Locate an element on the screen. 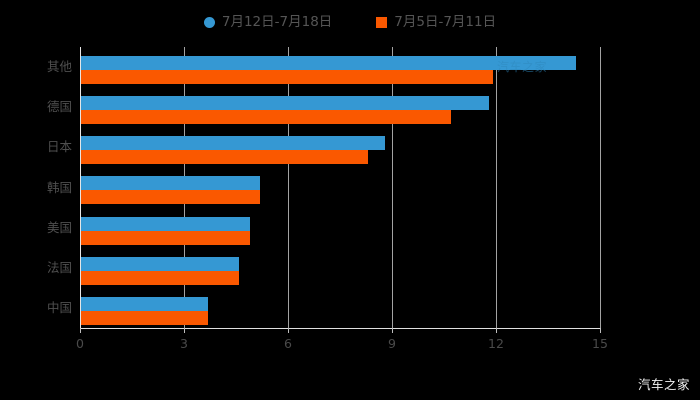  y-axis-label-3: 韩国 is located at coordinates (59, 187).